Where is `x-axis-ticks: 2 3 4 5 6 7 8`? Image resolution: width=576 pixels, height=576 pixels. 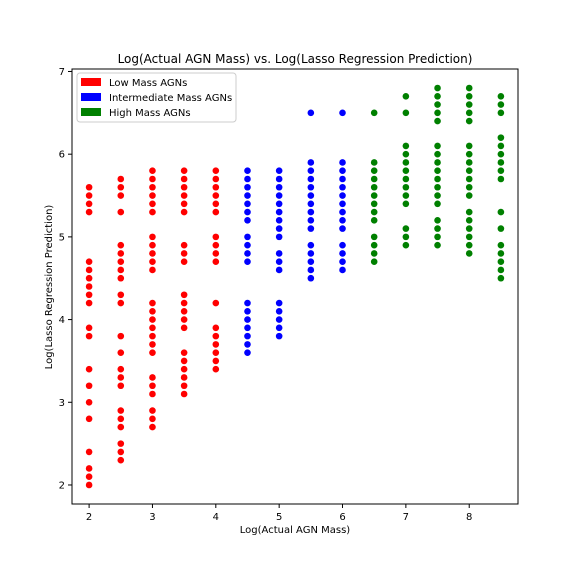
x-axis-ticks: 2 3 4 5 6 7 8 is located at coordinates (279, 513).